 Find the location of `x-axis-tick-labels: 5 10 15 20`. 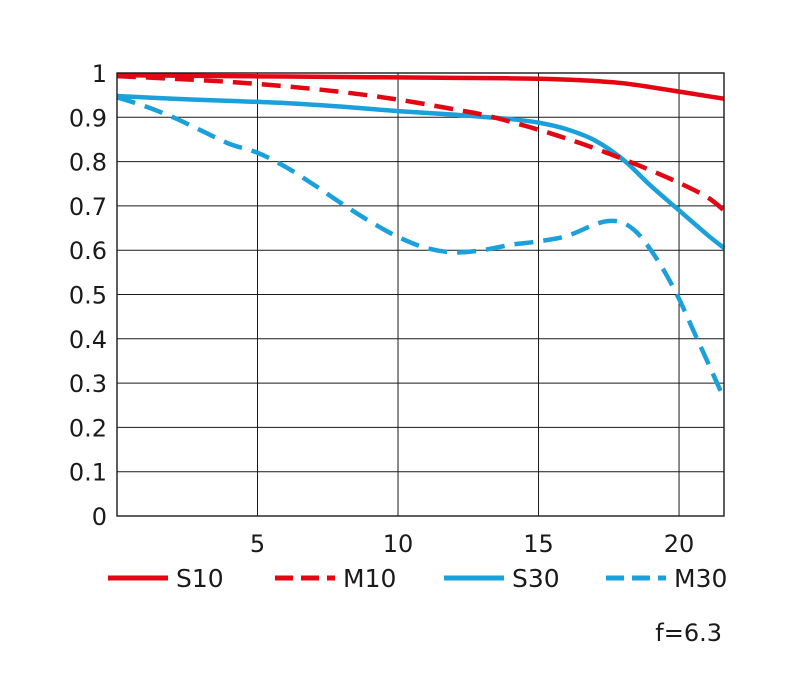

x-axis-tick-labels: 5 10 15 20 is located at coordinates (472, 544).